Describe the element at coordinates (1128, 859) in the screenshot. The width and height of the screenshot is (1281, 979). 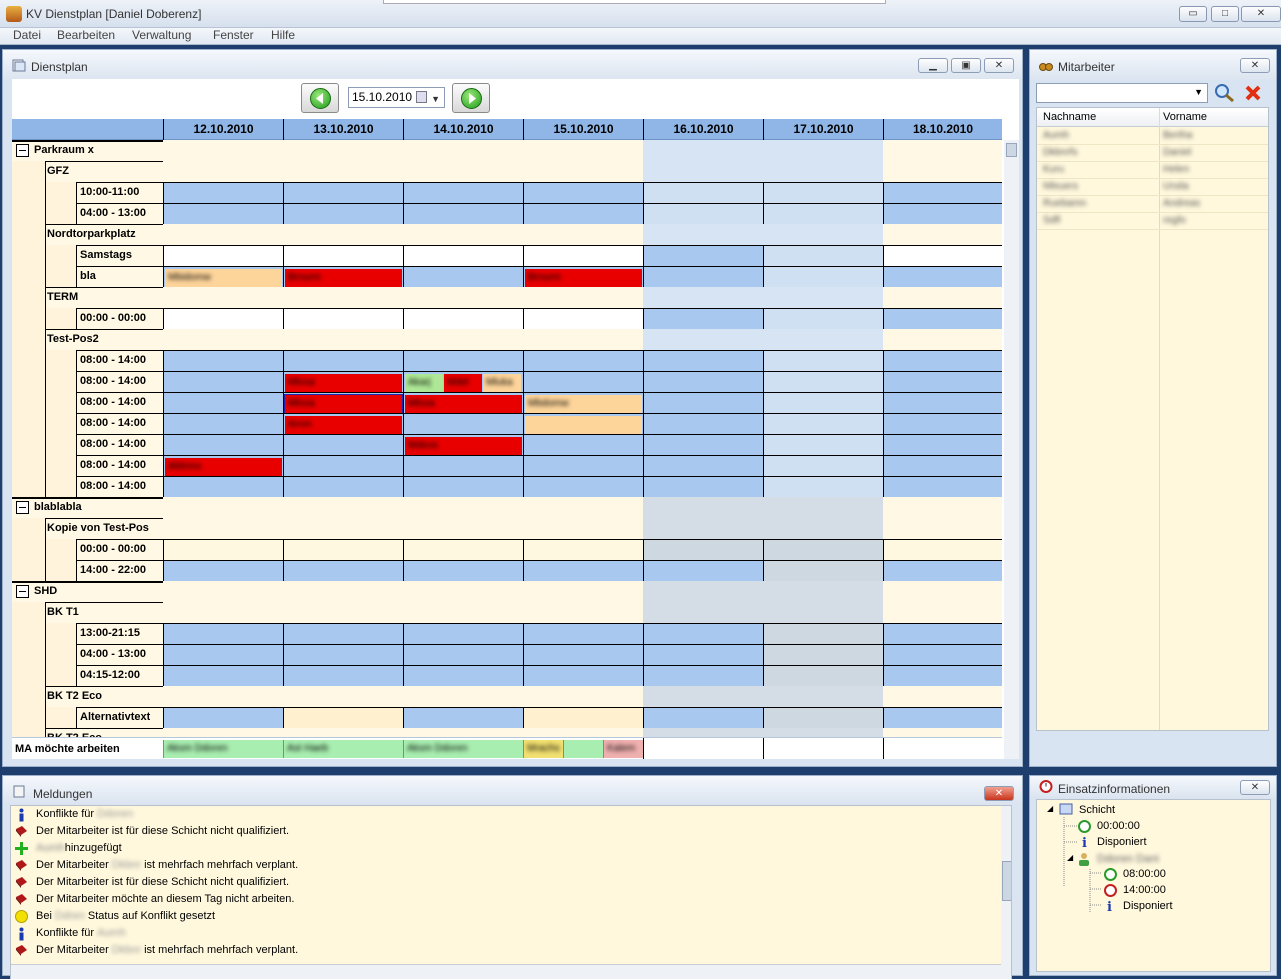
I see `person-name: Ddoren Dani` at that location.